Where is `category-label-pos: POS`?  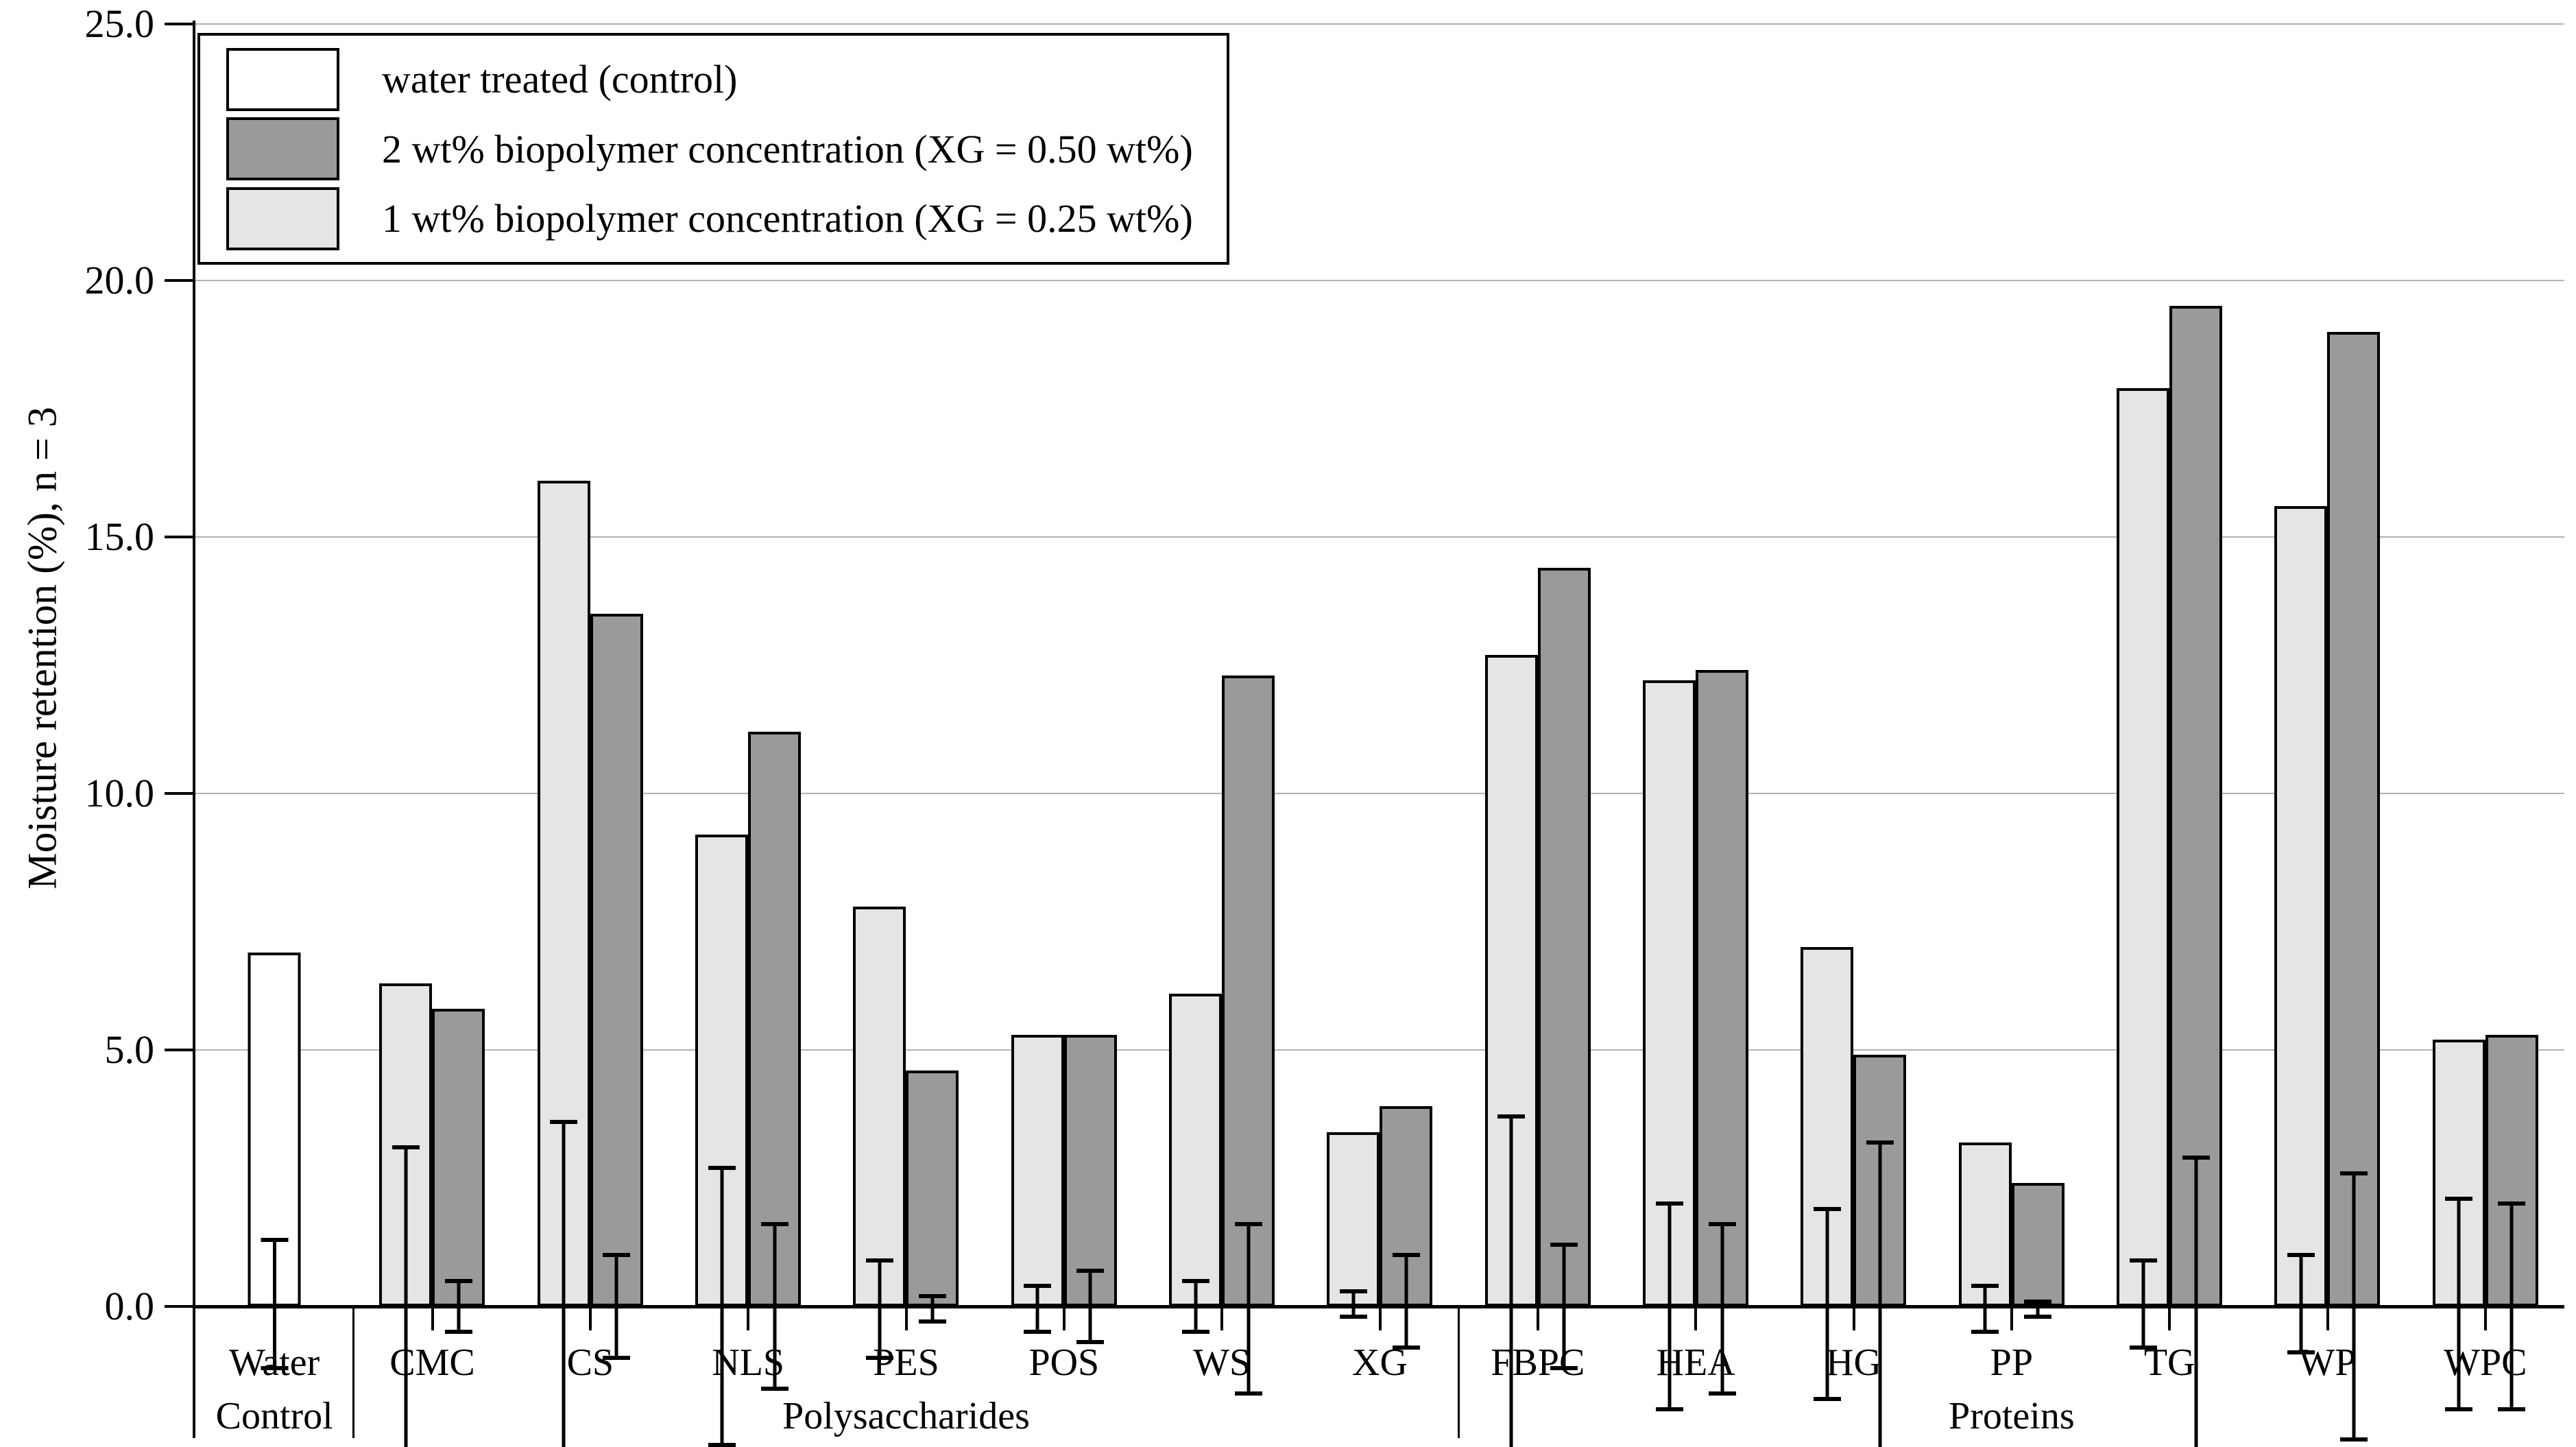 category-label-pos: POS is located at coordinates (1064, 1362).